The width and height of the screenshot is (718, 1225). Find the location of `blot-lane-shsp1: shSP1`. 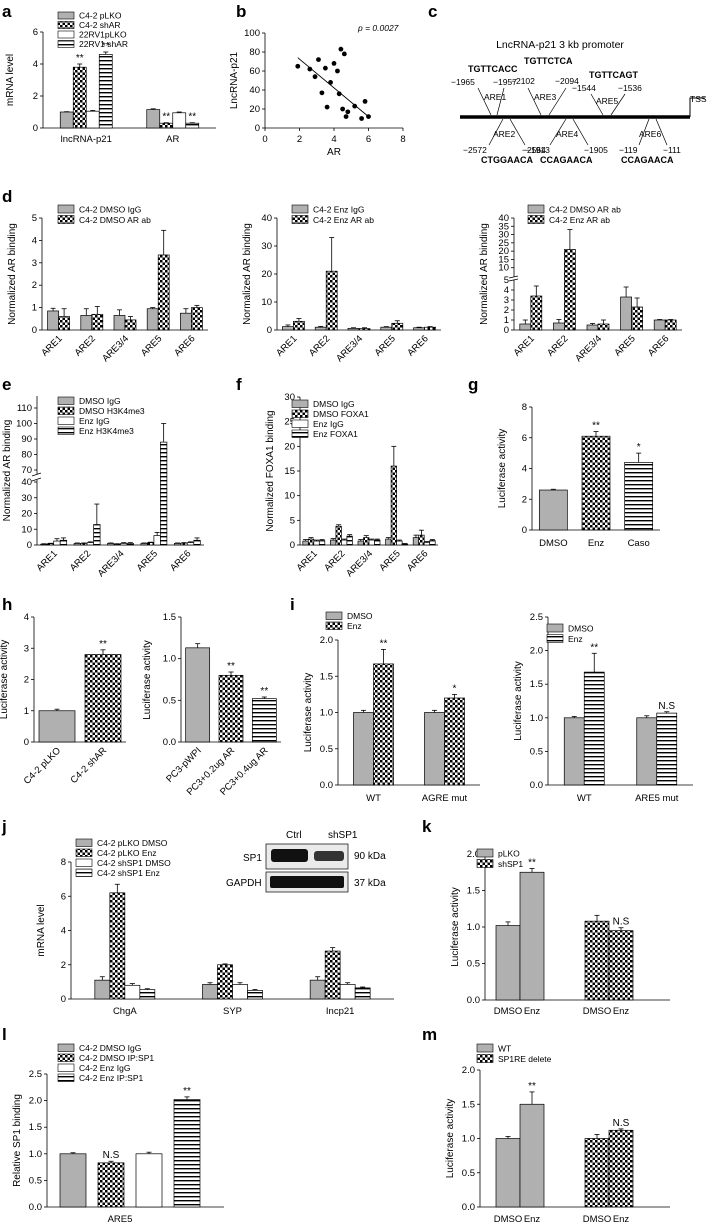

blot-lane-shsp1: shSP1 is located at coordinates (343, 835).